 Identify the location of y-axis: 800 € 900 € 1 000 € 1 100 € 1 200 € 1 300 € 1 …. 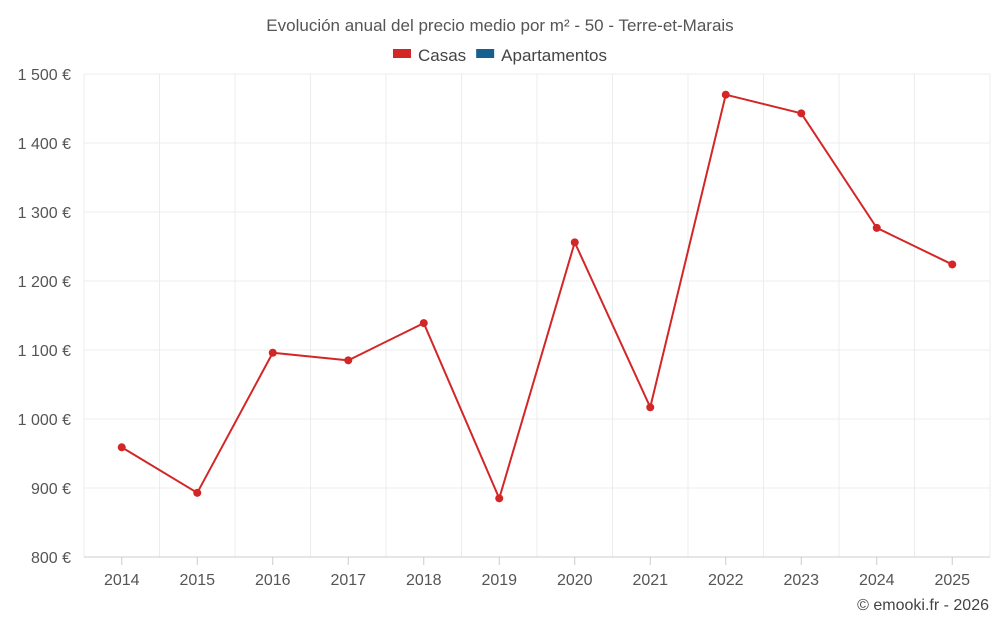
(44, 317).